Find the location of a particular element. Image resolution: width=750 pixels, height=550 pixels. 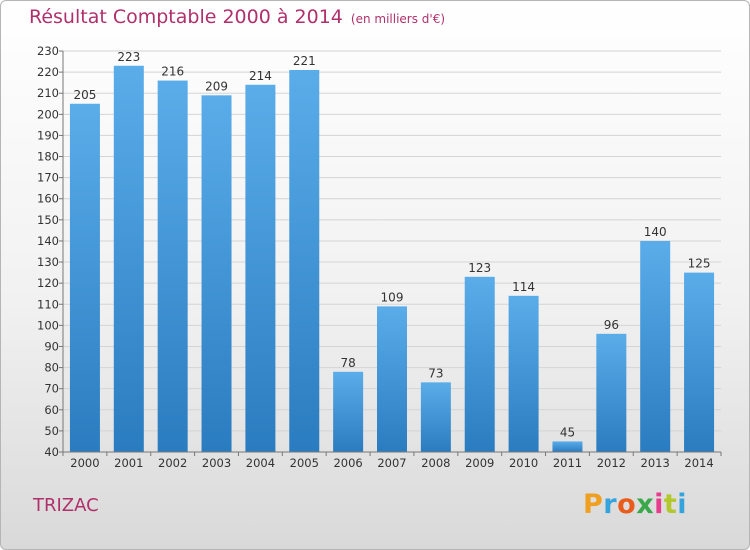

logo-letter: P is located at coordinates (593, 504).